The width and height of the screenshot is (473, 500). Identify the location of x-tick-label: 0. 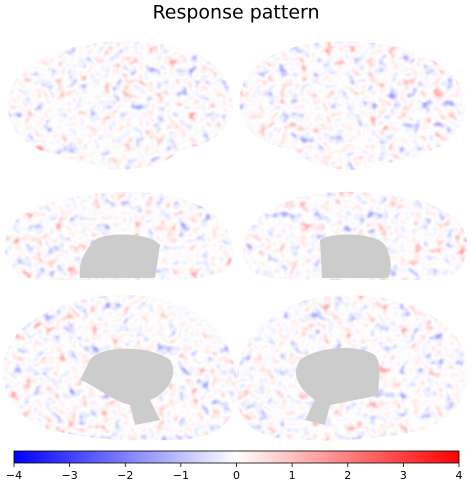
(236, 475).